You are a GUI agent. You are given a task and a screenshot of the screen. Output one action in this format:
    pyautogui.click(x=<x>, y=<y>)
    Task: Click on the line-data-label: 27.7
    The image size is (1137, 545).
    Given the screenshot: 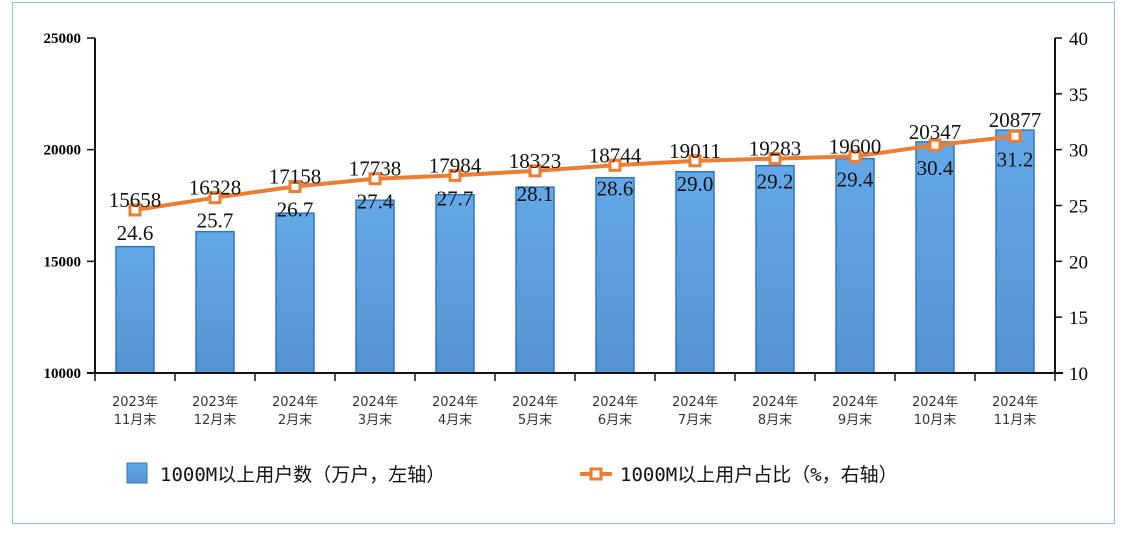 What is the action you would take?
    pyautogui.click(x=455, y=198)
    